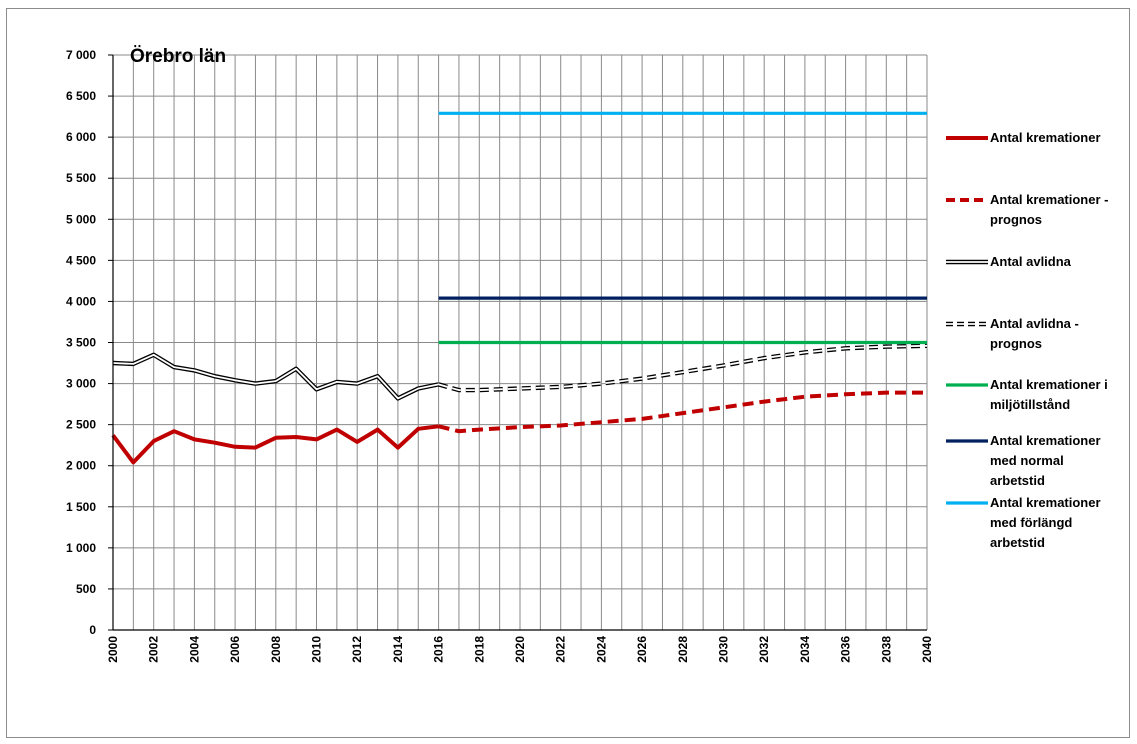 This screenshot has height=744, width=1137. I want to click on x-tick-label: 2004, so click(194, 649).